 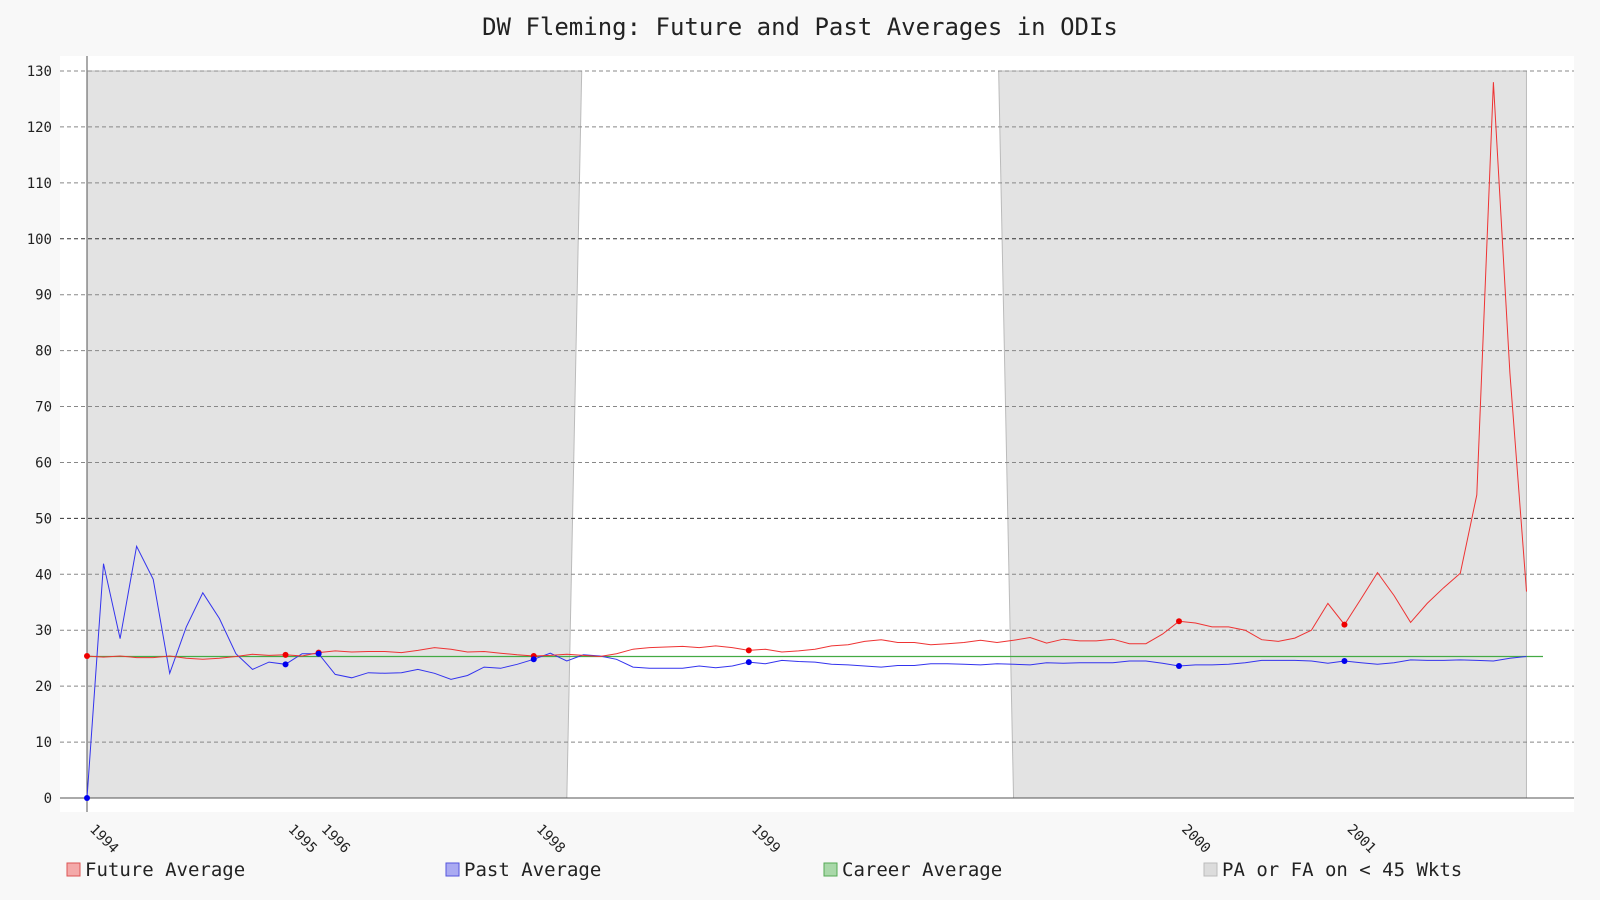 I want to click on y-tick-label: 90, so click(x=43, y=296).